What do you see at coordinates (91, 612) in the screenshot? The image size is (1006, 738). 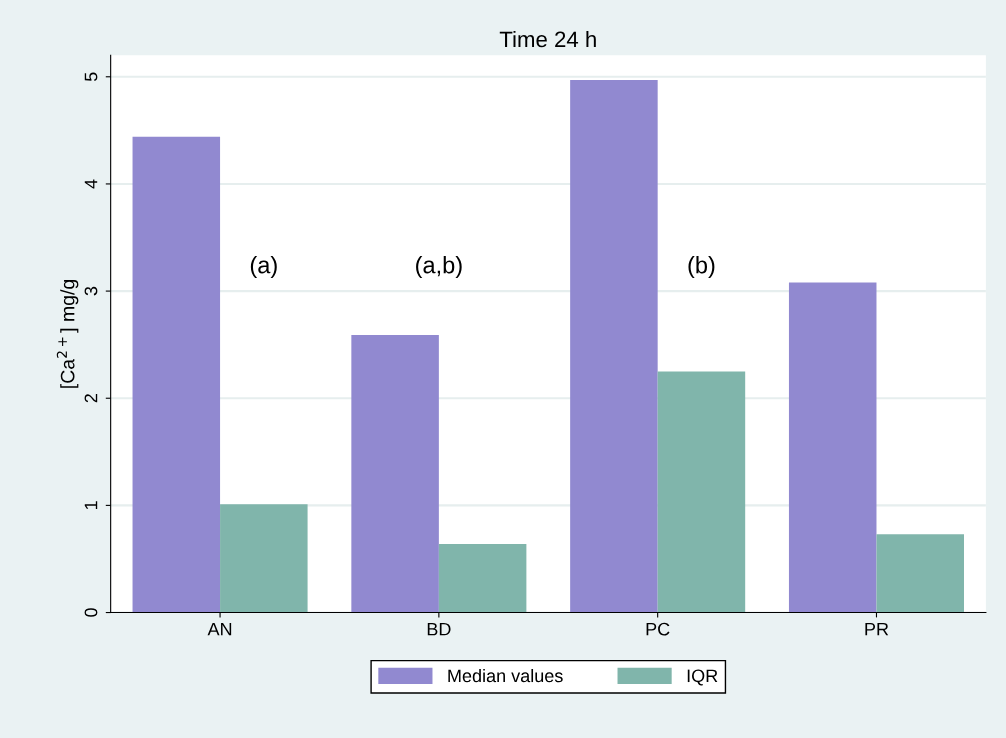 I see `y-tick-label: 0` at bounding box center [91, 612].